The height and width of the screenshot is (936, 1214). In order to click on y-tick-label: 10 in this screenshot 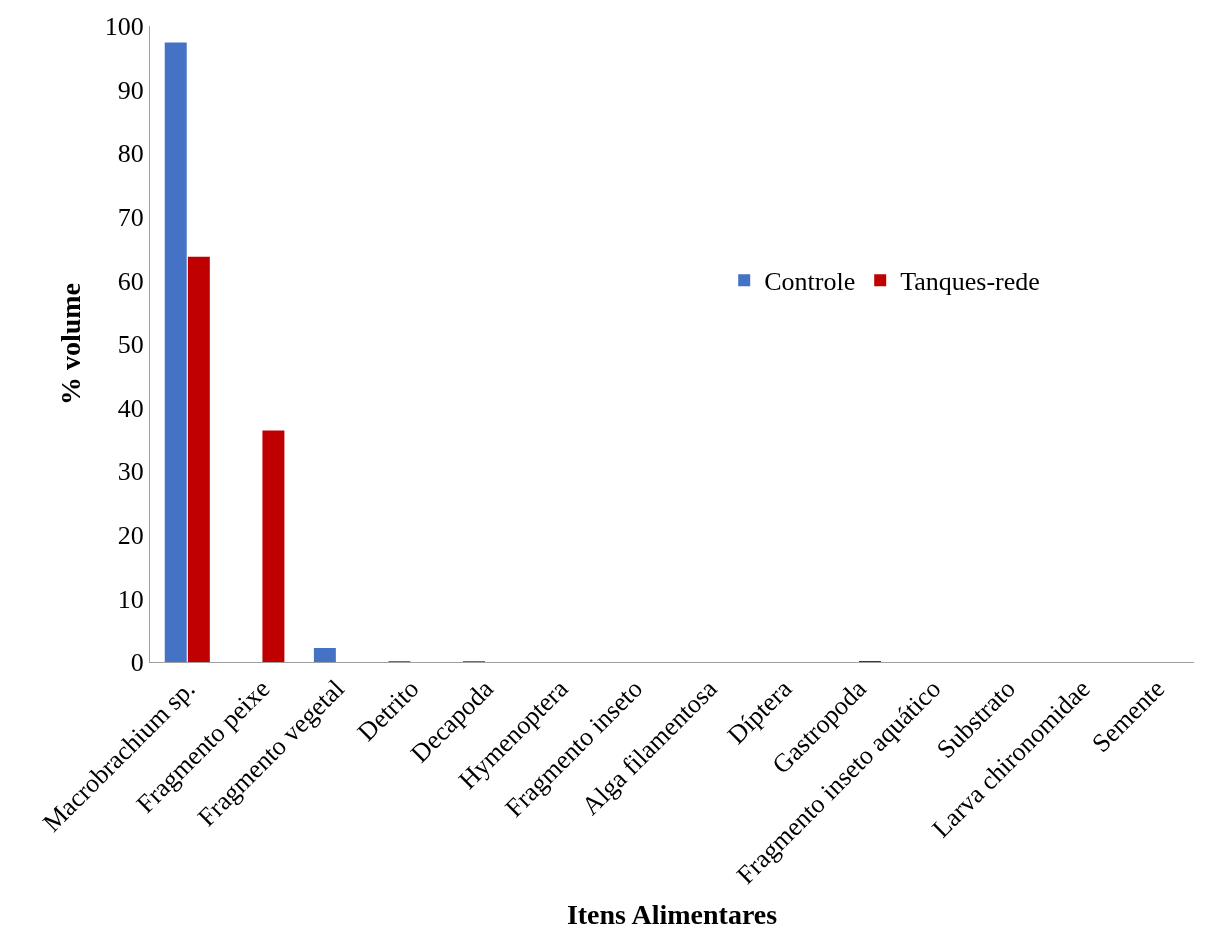, I will do `click(130, 599)`.